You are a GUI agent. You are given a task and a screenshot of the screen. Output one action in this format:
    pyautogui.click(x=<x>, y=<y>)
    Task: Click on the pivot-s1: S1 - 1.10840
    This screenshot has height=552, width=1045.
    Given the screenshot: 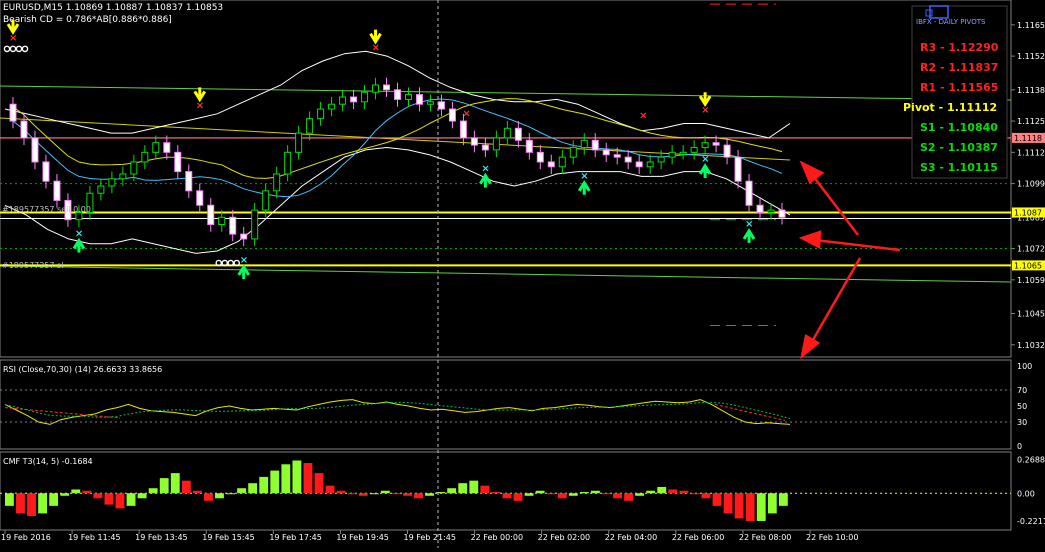 What is the action you would take?
    pyautogui.click(x=959, y=127)
    